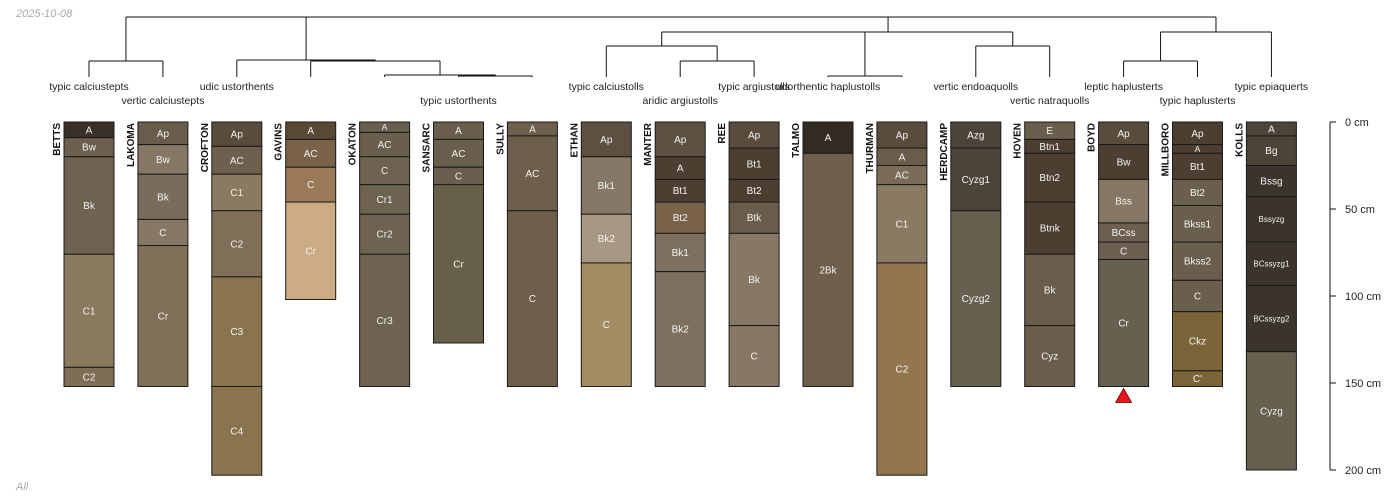 This screenshot has height=500, width=1400. What do you see at coordinates (44, 14) in the screenshot?
I see `date-label: 2025-10-08` at bounding box center [44, 14].